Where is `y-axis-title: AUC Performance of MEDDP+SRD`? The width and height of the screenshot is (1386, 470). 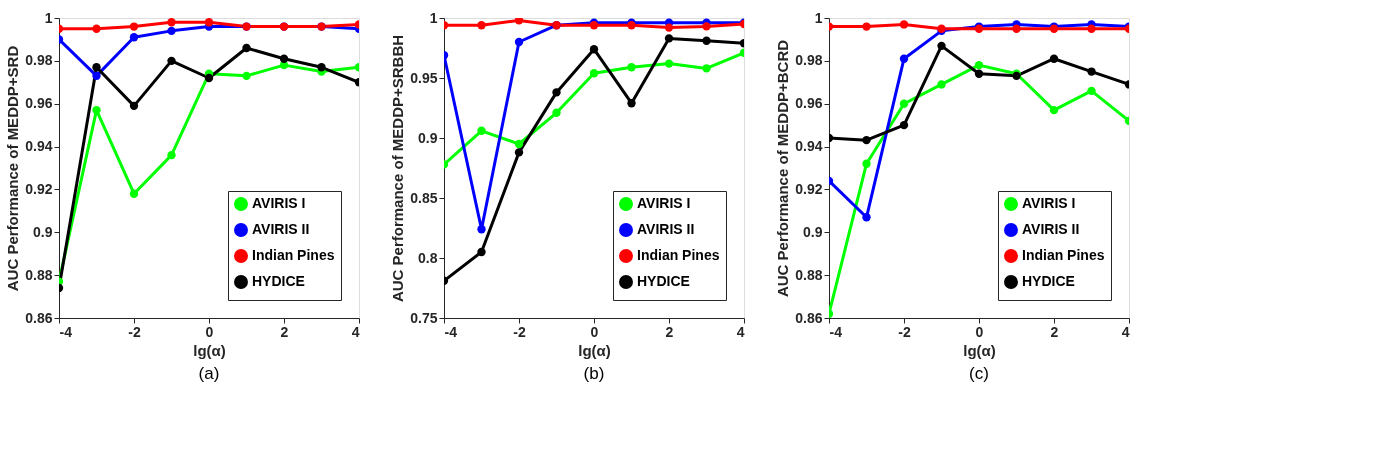
y-axis-title: AUC Performance of MEDDP+SRD is located at coordinates (13, 168).